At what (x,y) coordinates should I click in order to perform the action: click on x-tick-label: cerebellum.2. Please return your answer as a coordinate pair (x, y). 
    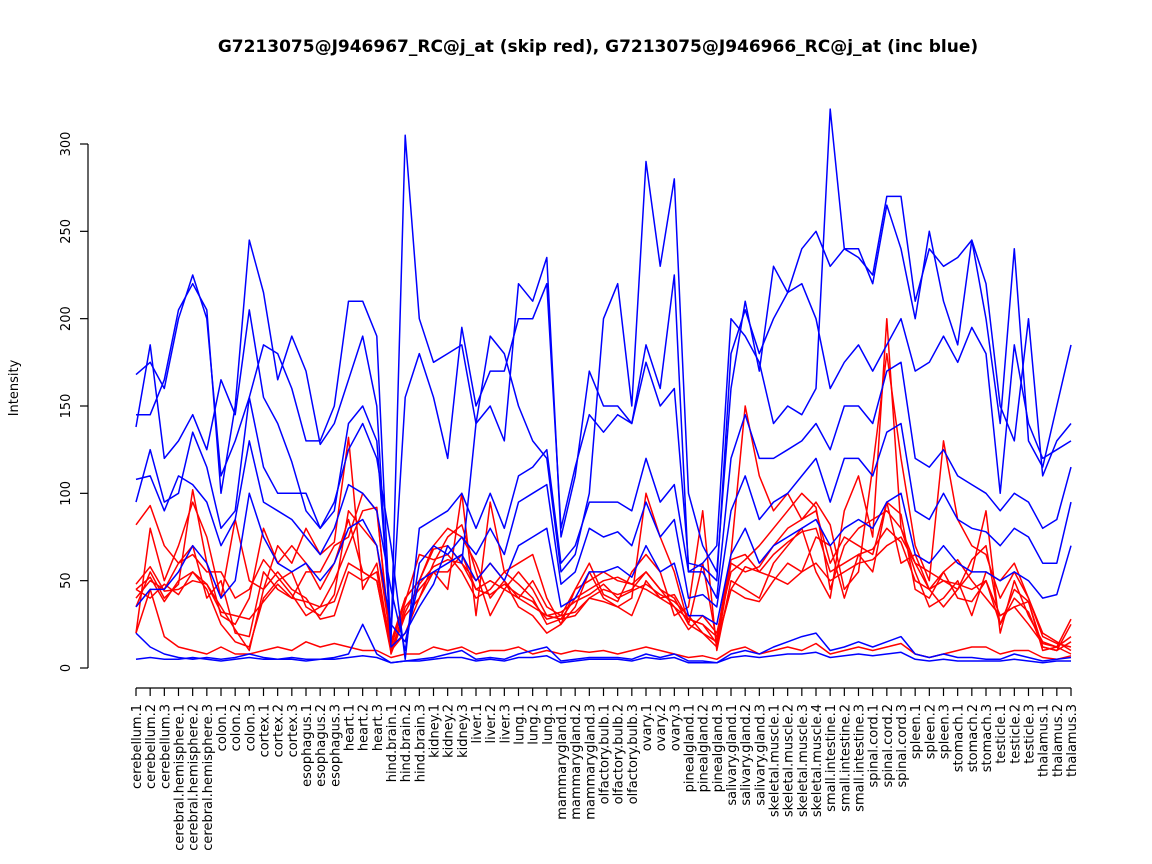
    Looking at the image, I should click on (151, 746).